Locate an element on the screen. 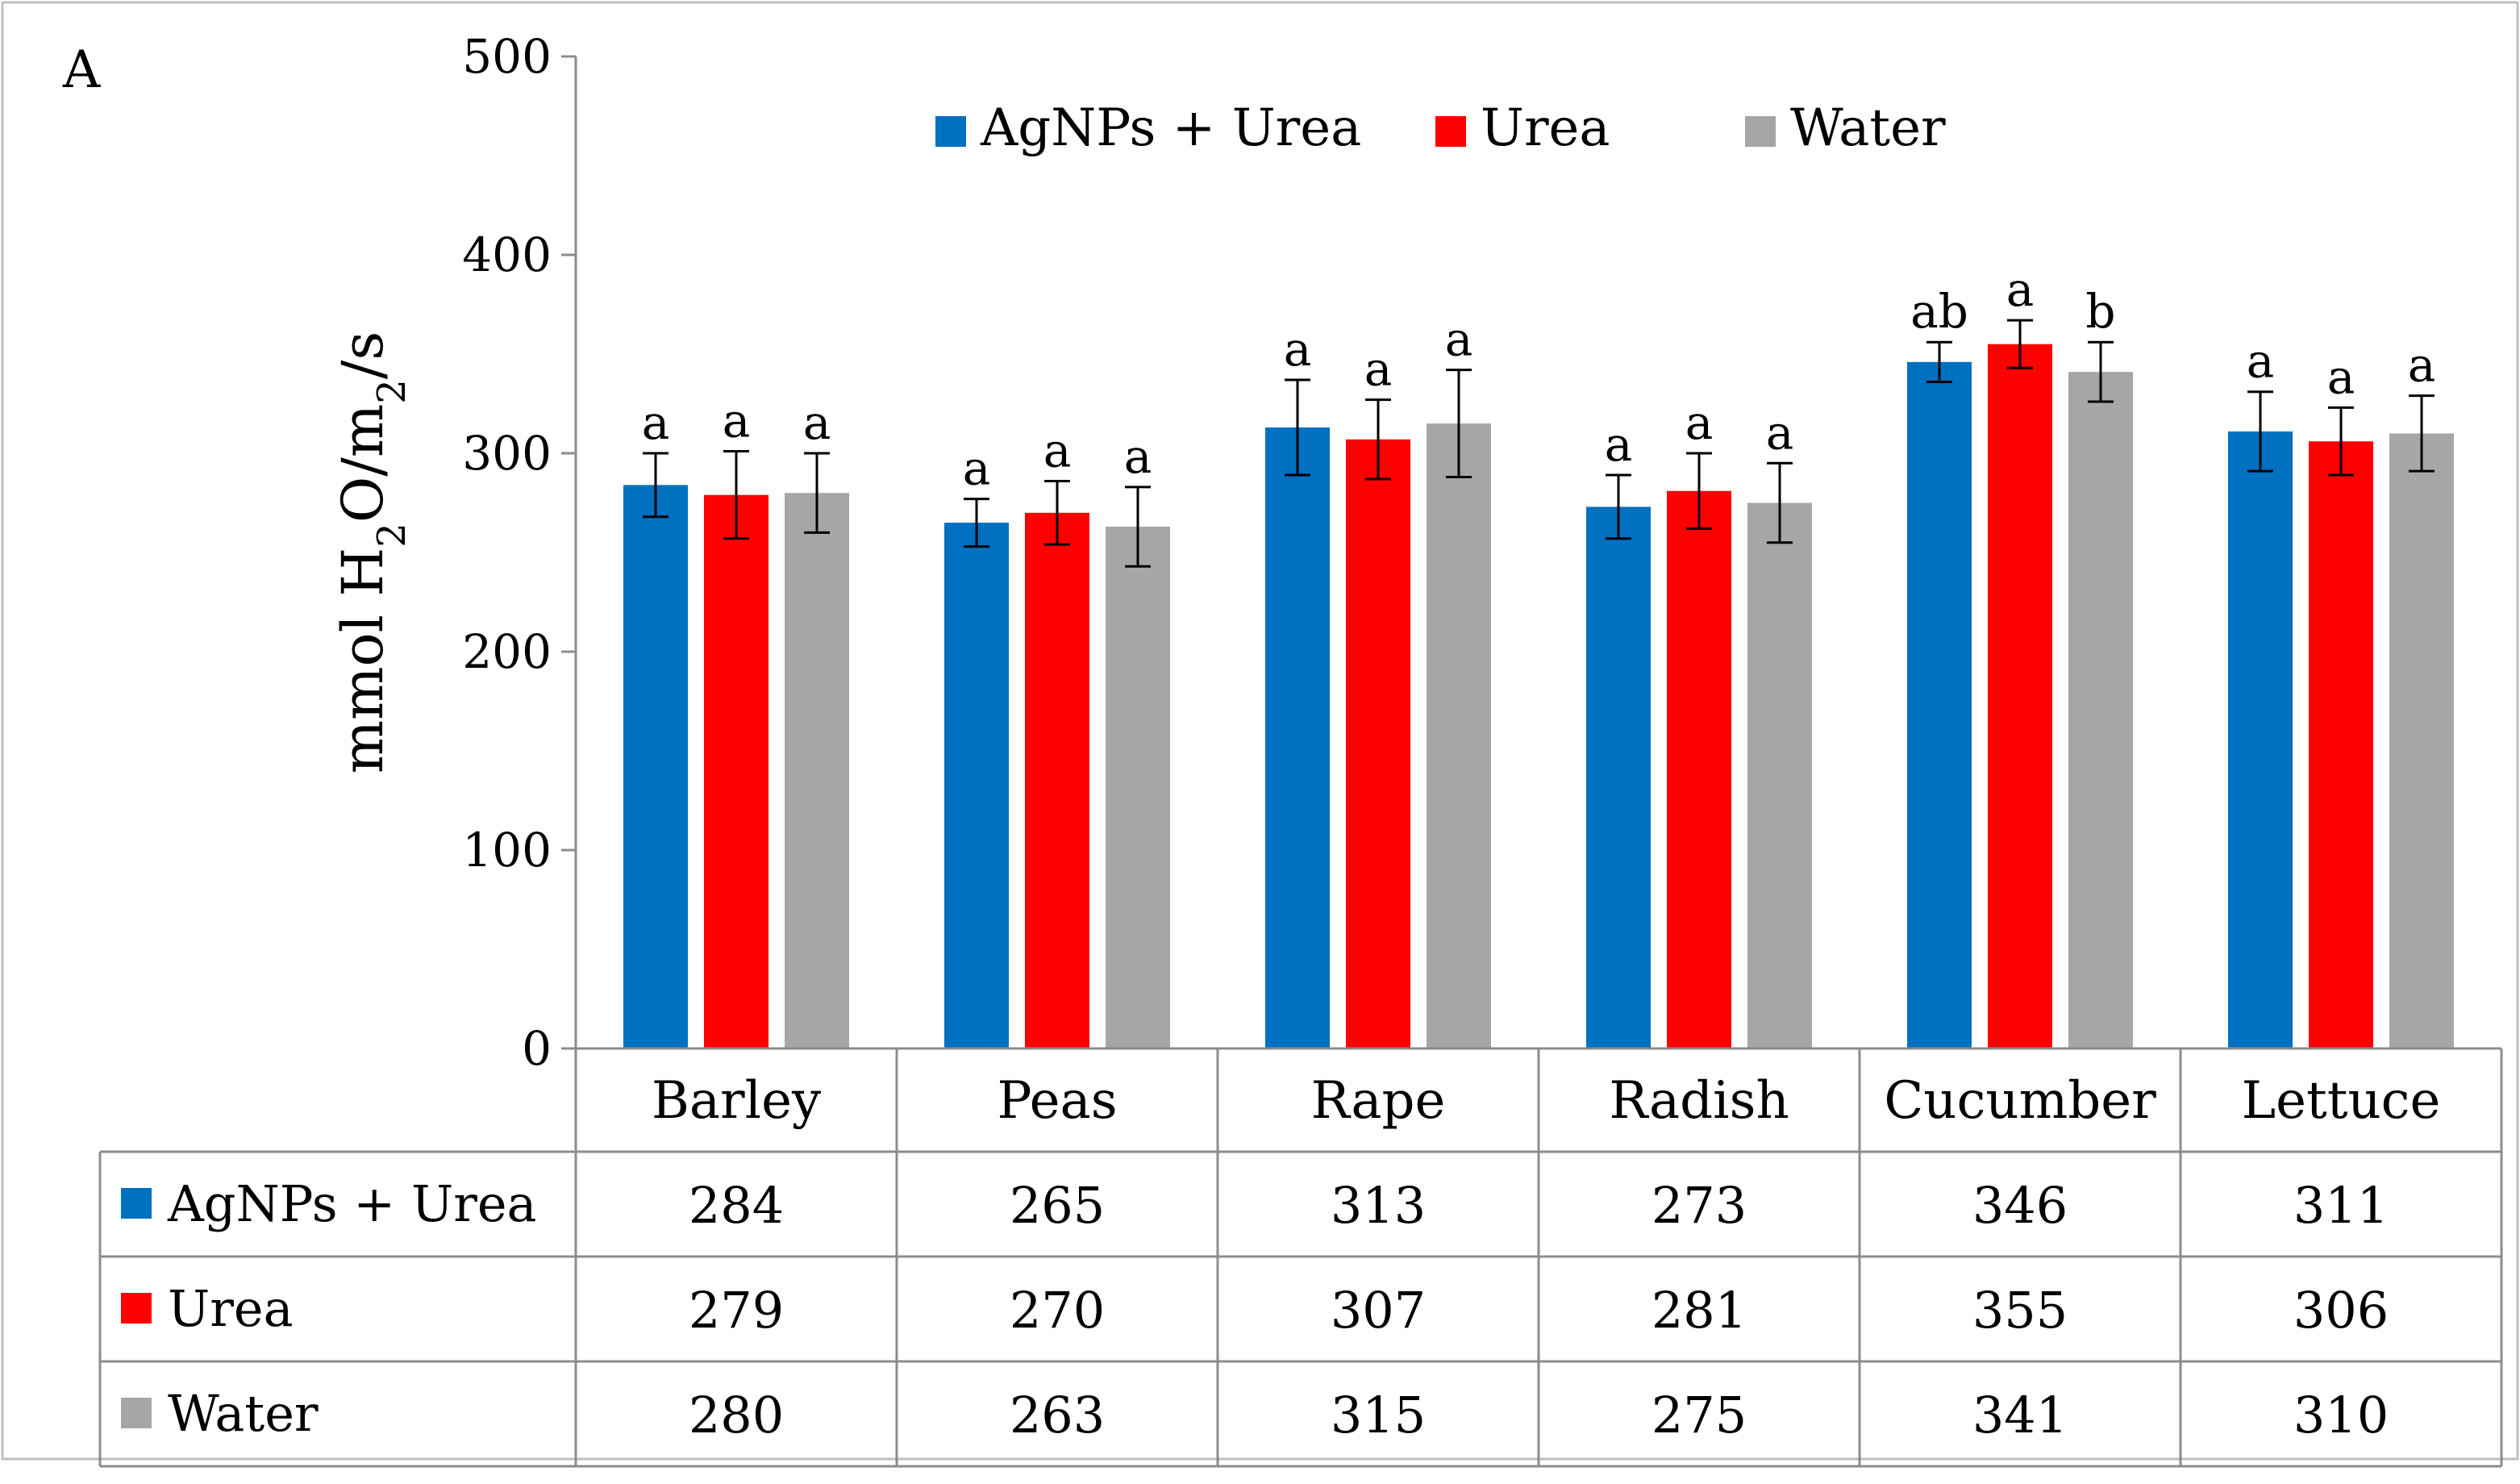 The image size is (2520, 1484). legend-label: Water is located at coordinates (1868, 128).